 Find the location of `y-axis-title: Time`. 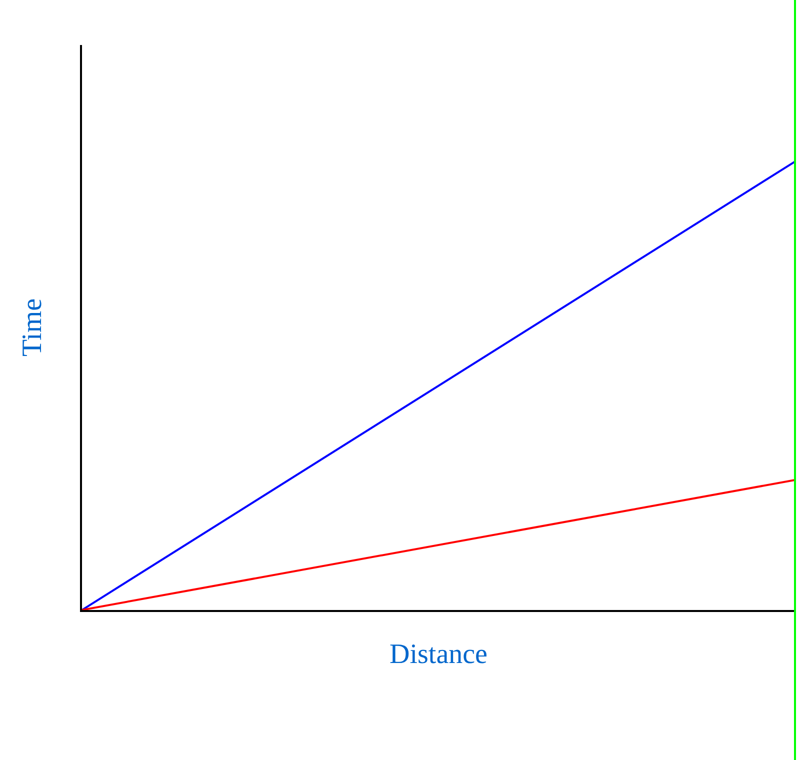

y-axis-title: Time is located at coordinates (32, 327).